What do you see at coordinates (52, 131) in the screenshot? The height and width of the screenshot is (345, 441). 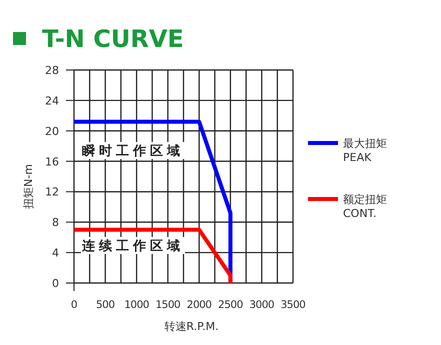 I see `y-tick-label: 20` at bounding box center [52, 131].